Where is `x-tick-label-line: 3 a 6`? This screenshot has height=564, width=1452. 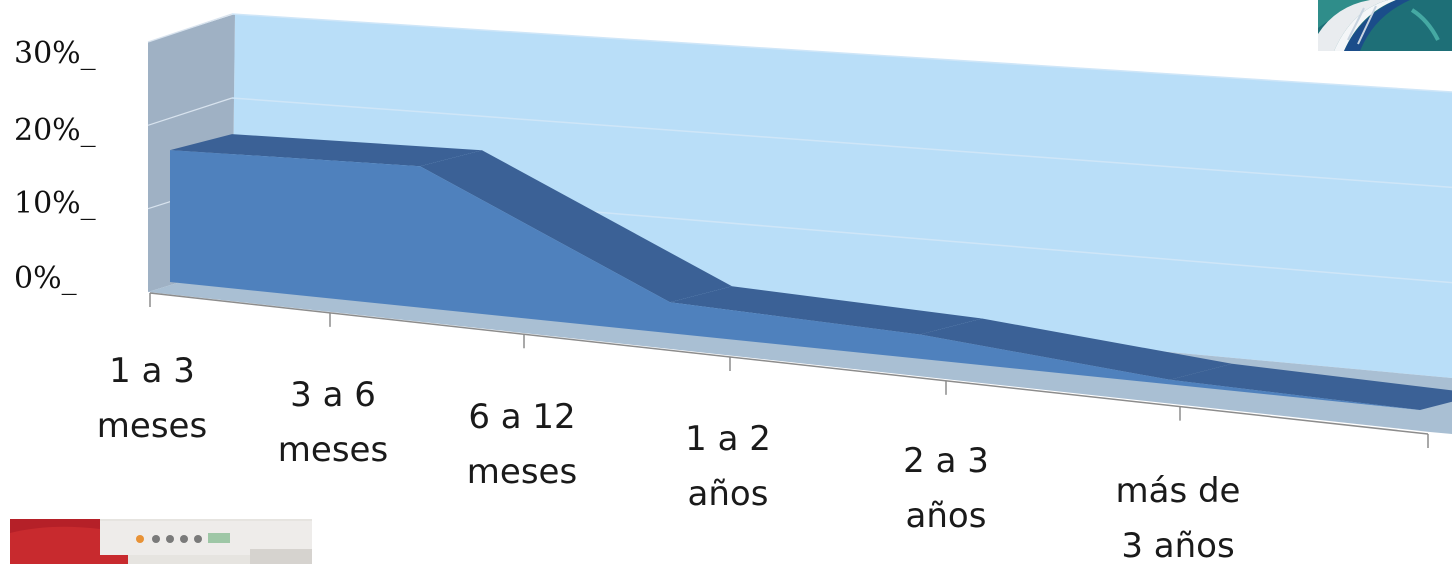 x-tick-label-line: 3 a 6 is located at coordinates (333, 395).